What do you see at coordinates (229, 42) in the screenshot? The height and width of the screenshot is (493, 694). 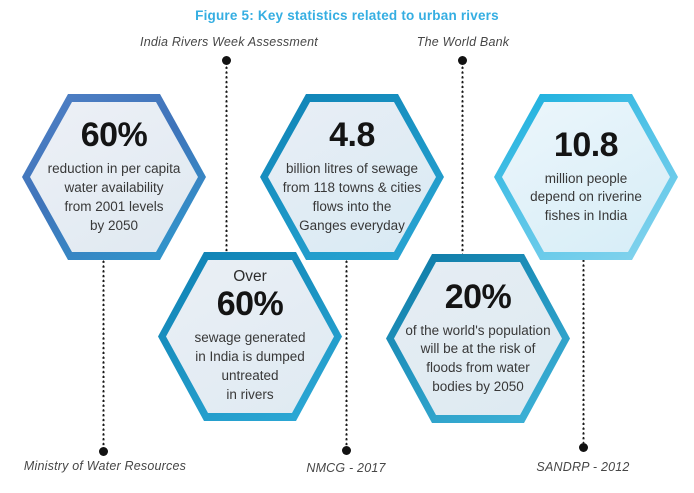 I see `source-label-india-rivers-week: India Rivers Week Assessment` at bounding box center [229, 42].